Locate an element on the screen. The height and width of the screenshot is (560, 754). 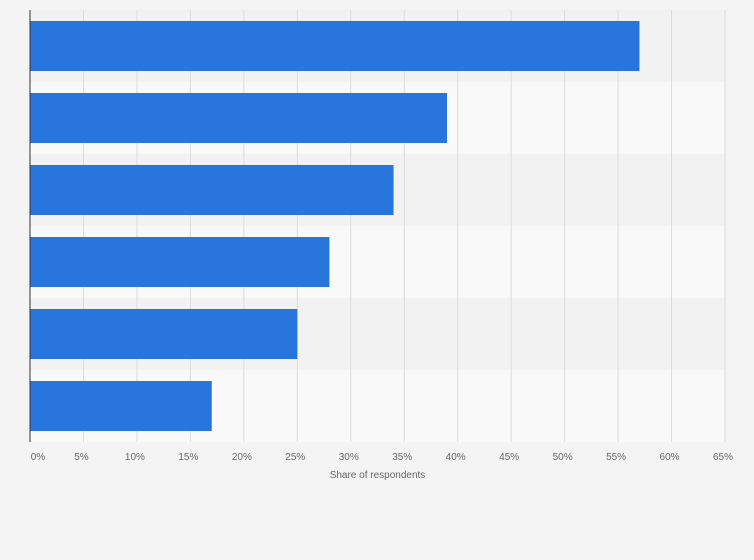
x-tick-label: 50% is located at coordinates (563, 457).